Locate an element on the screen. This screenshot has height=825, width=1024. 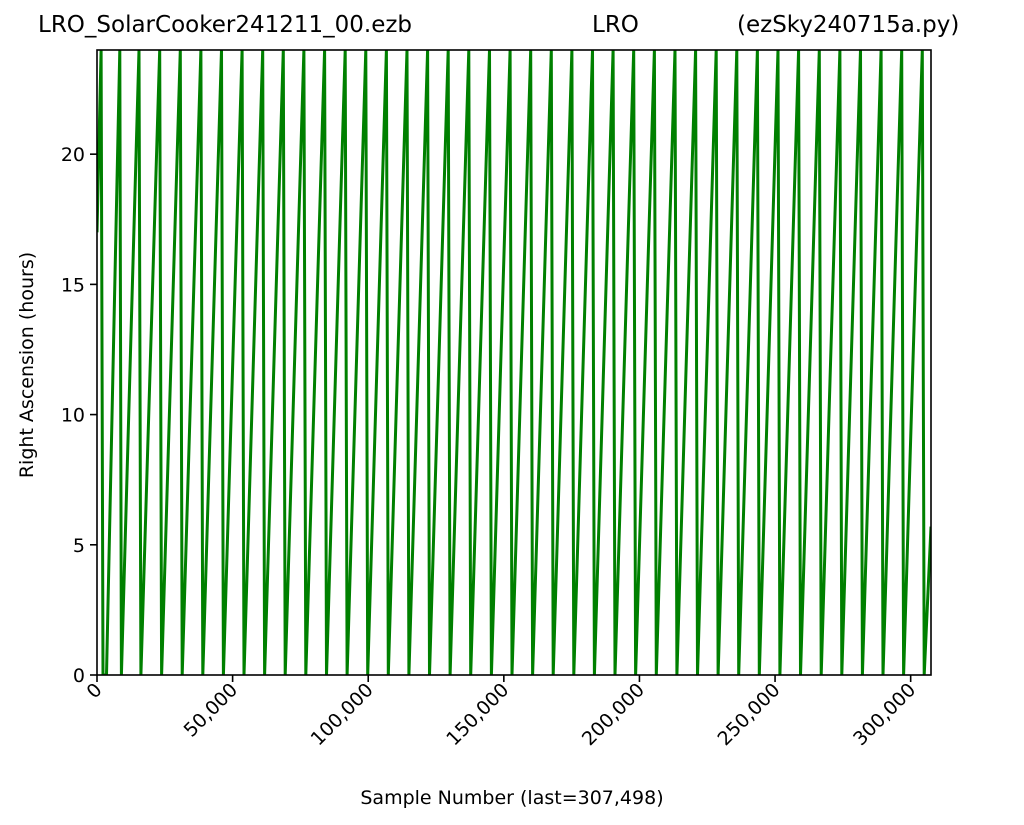
y-axis: 0 5 10 15 20 is located at coordinates (79, 415).